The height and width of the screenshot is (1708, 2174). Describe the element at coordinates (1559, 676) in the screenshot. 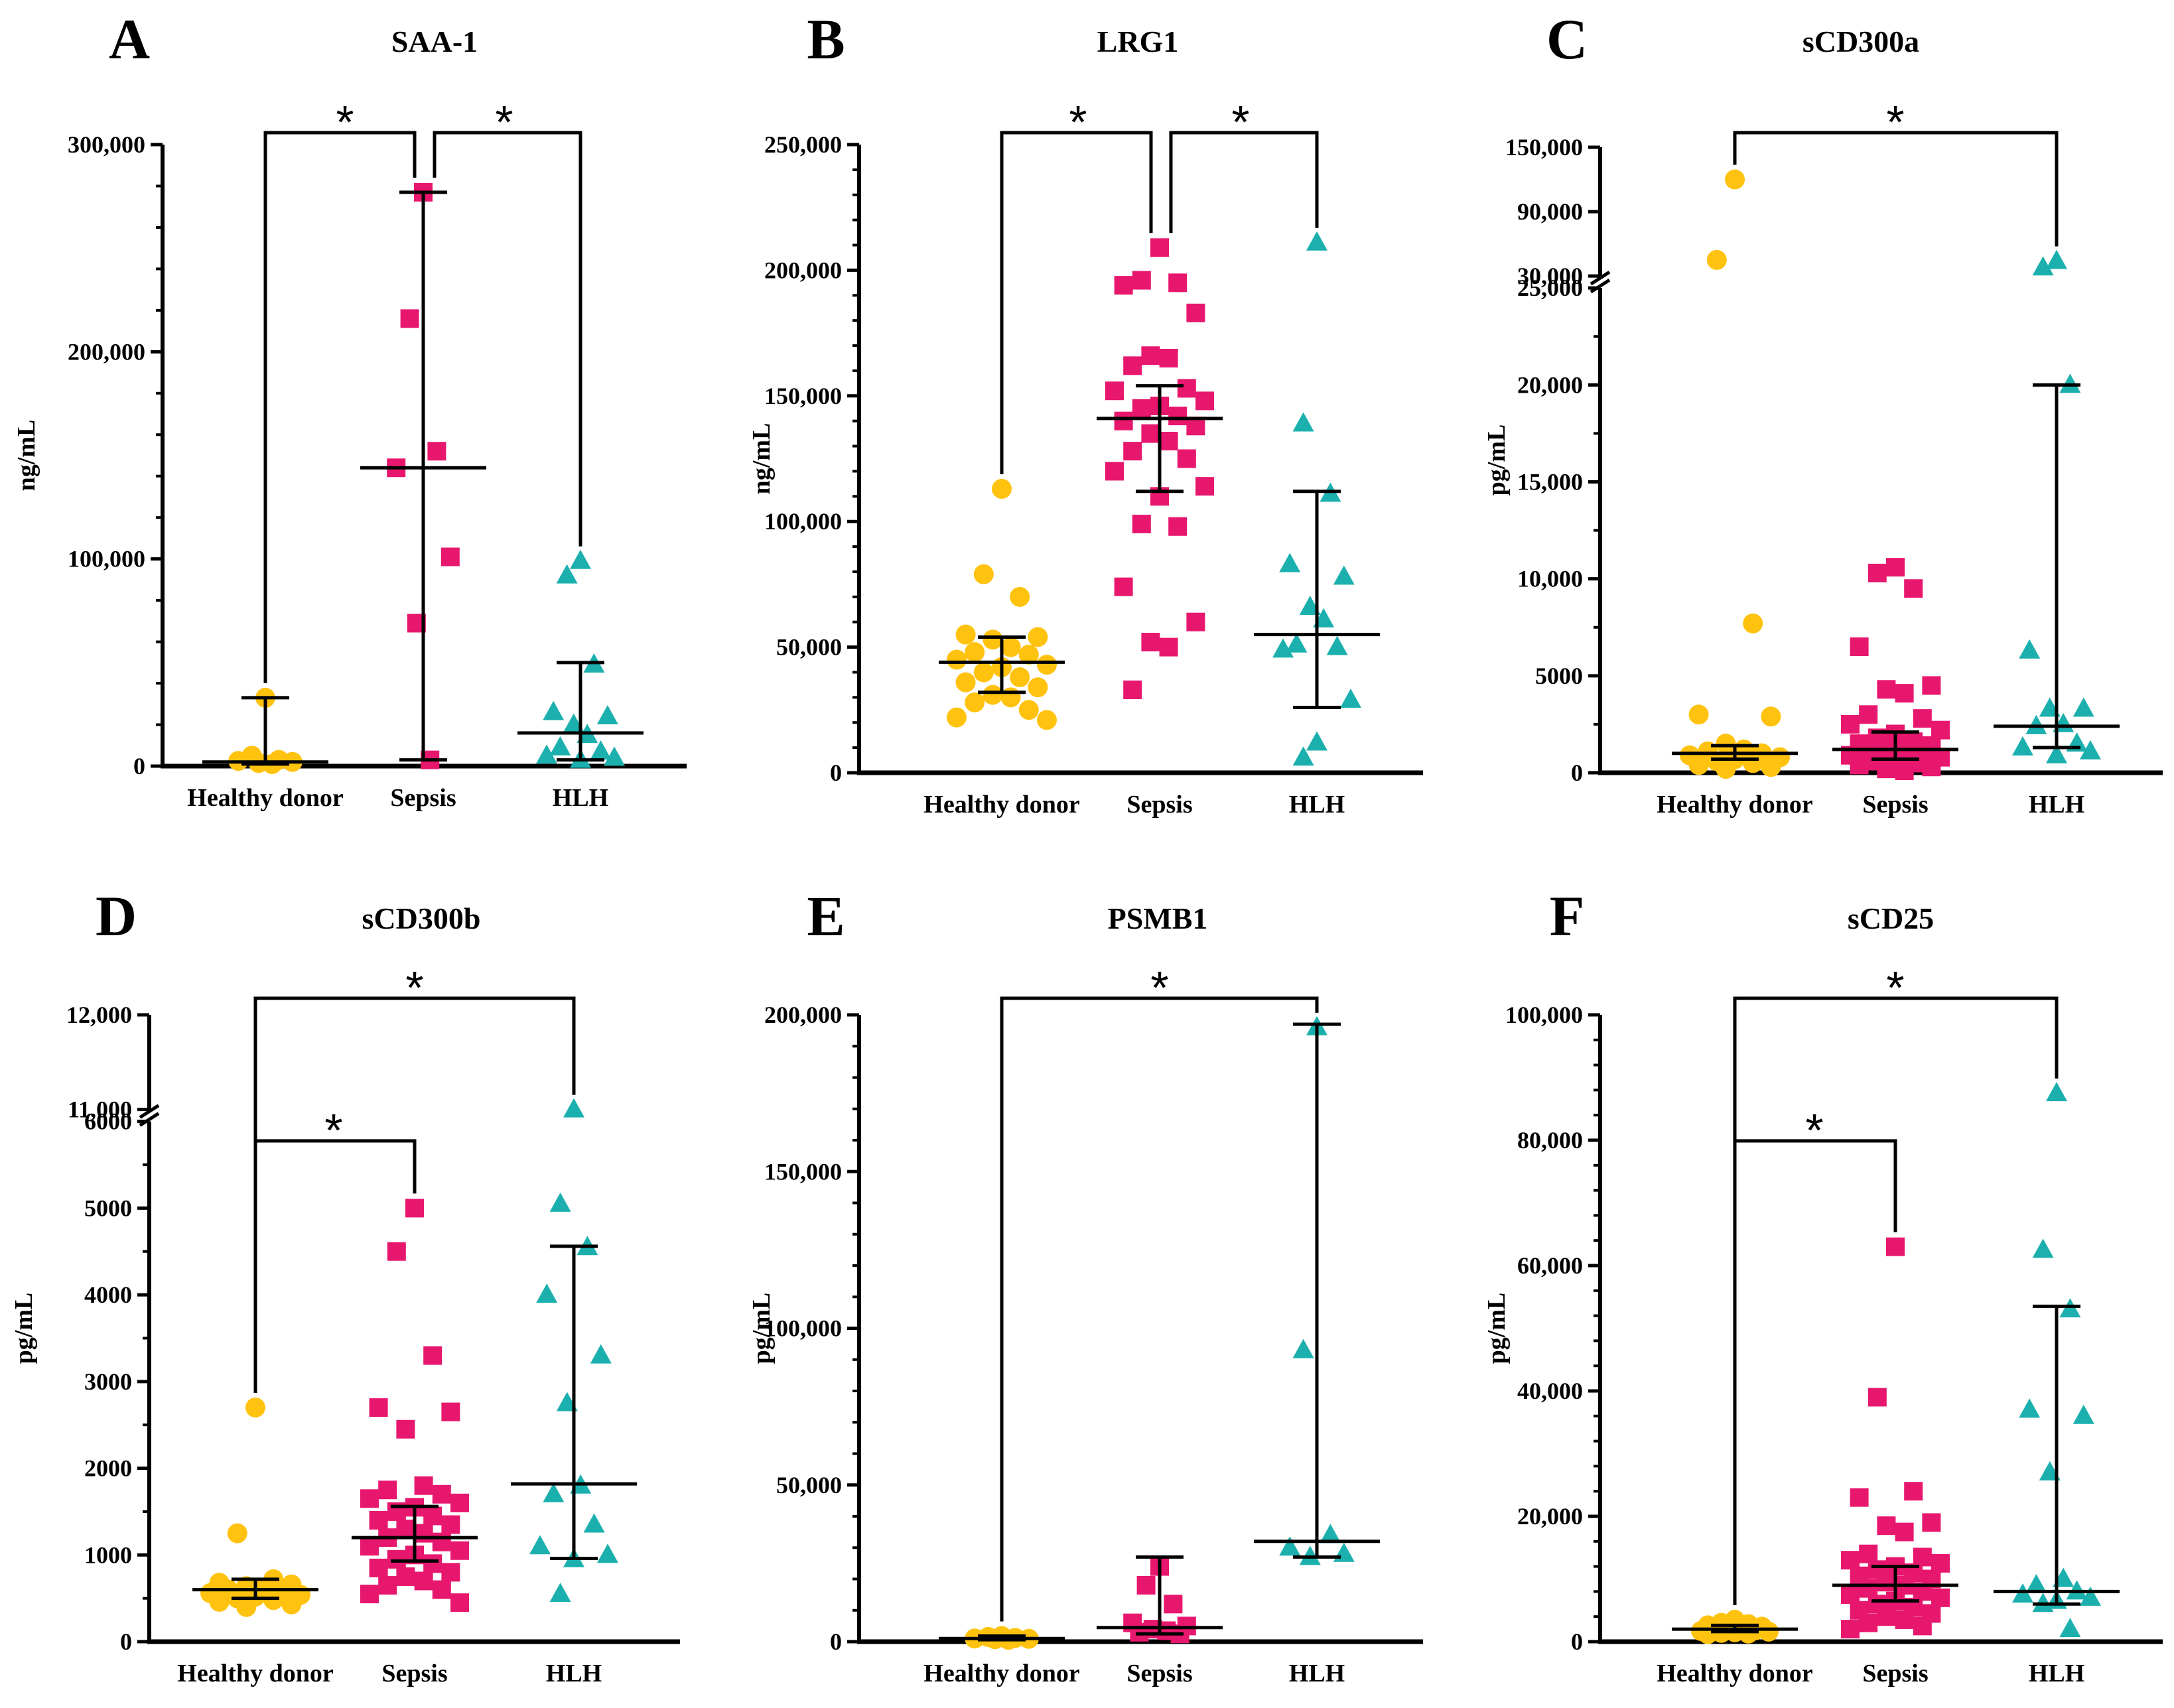

I see `y-tick-label: 5000` at that location.